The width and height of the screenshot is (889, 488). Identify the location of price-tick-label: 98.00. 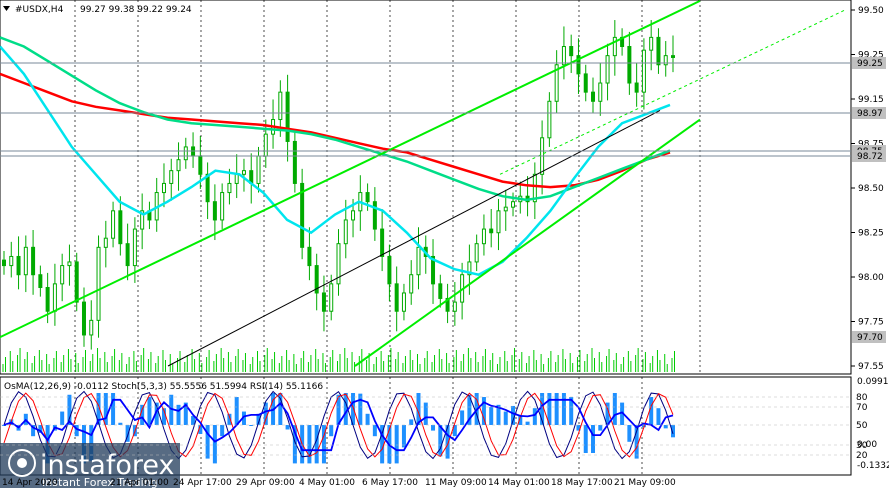
(871, 278).